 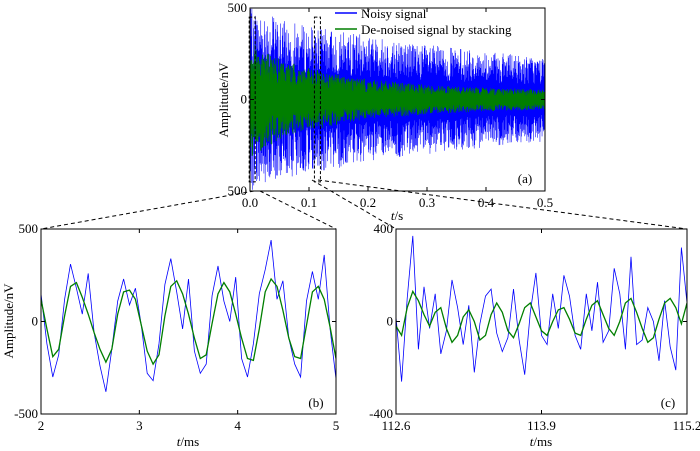 I want to click on panel-b-xtick-label: 2, so click(x=41, y=425).